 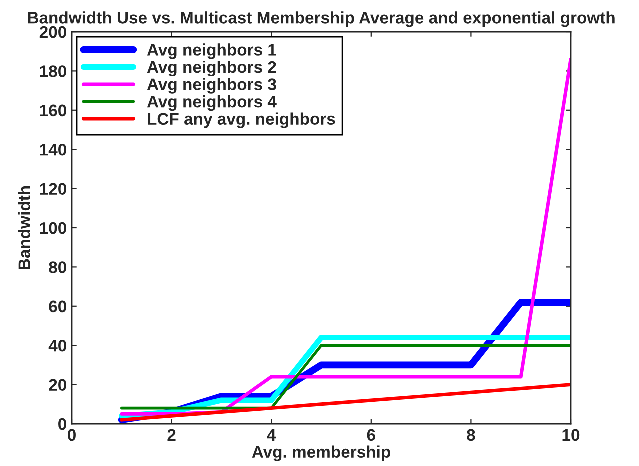 I want to click on x-tick-label: 8, so click(x=471, y=435).